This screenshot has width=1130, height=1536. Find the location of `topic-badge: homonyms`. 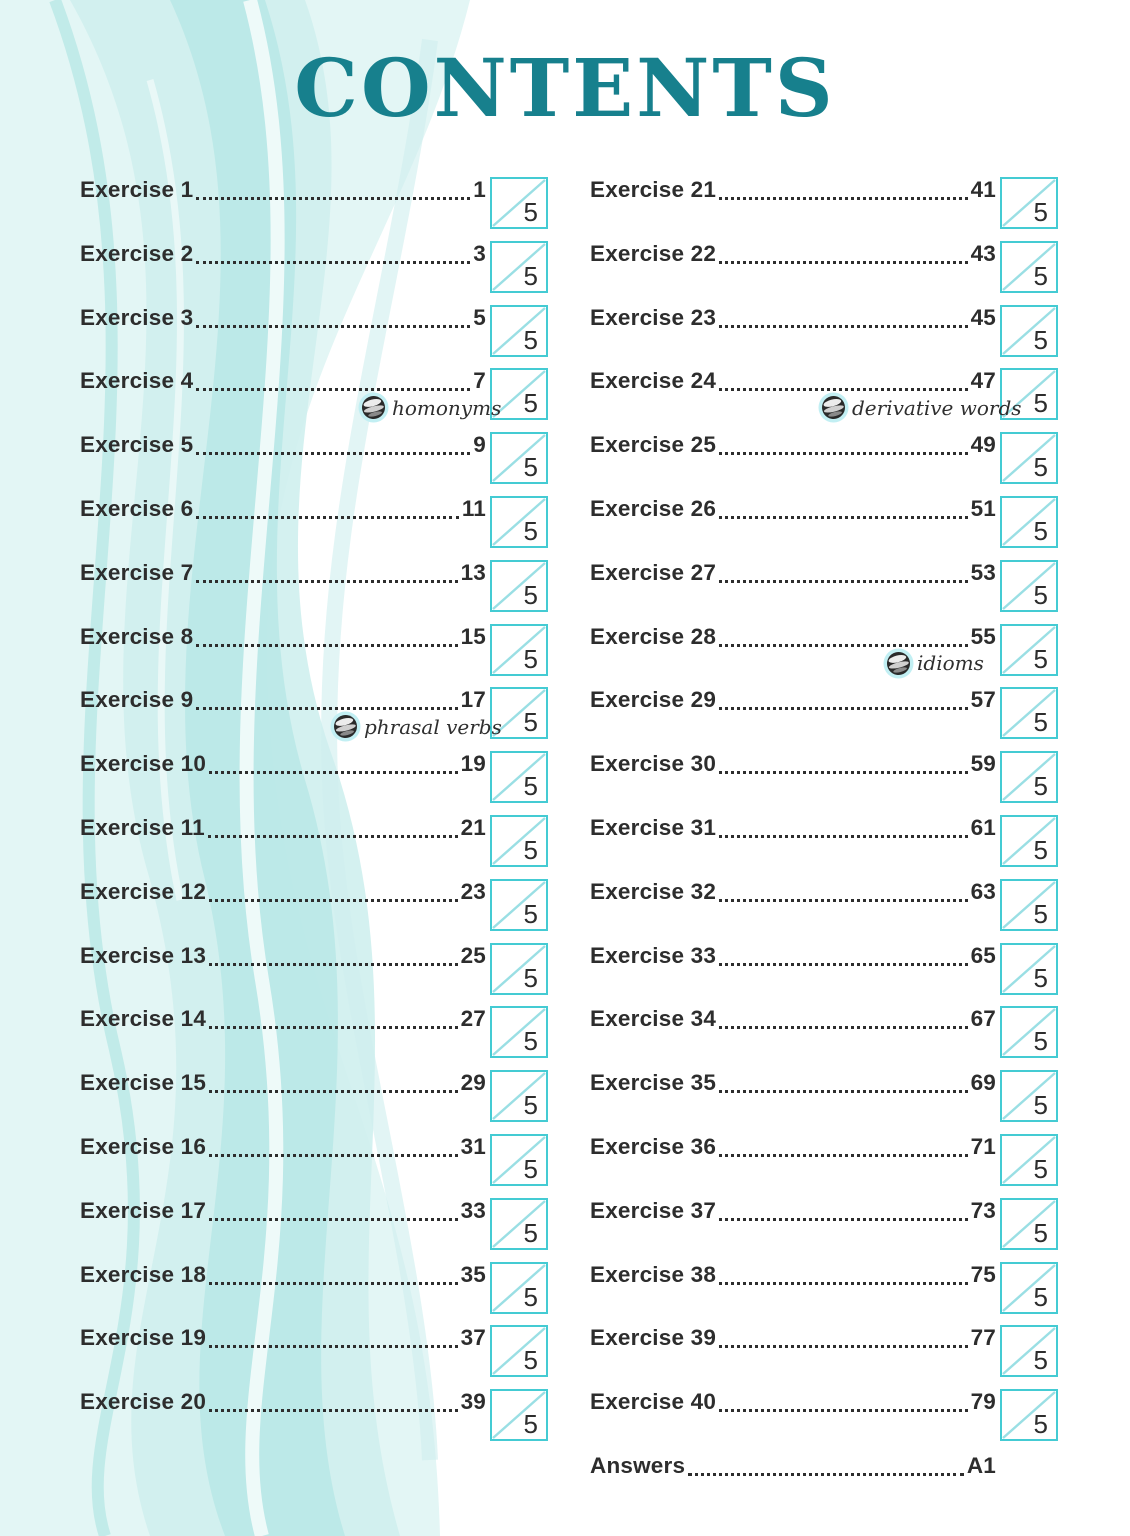

topic-badge: homonyms is located at coordinates (429, 407).